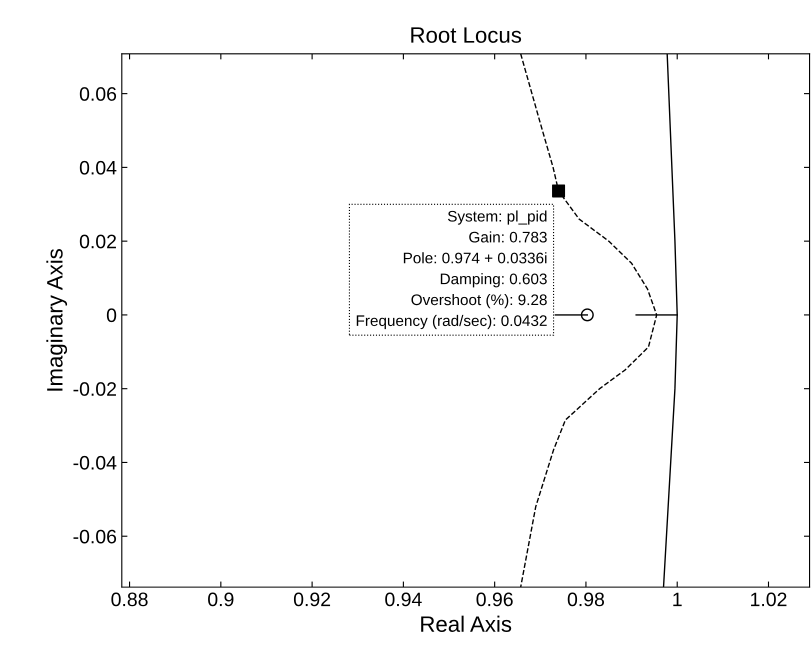 The image size is (812, 656). What do you see at coordinates (94, 537) in the screenshot?
I see `y-tick-label: -0.06` at bounding box center [94, 537].